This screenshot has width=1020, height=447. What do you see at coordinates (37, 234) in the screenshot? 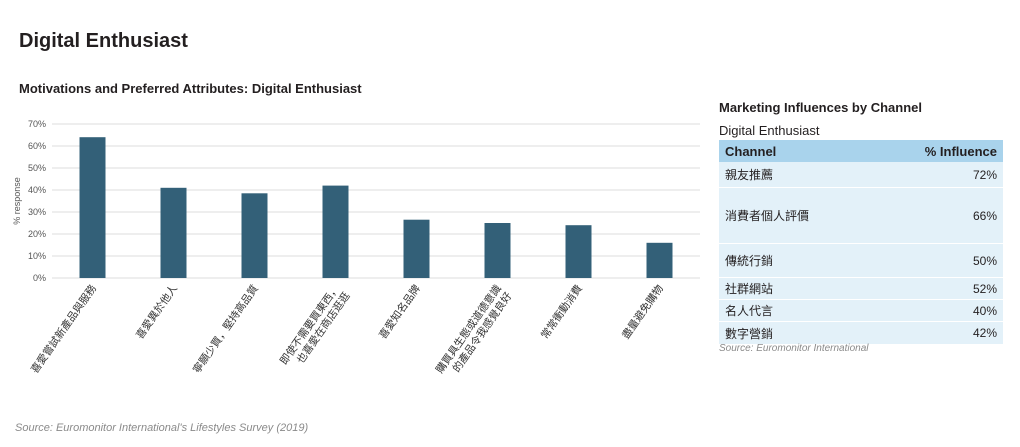
I see `y-tick-label: 20%` at bounding box center [37, 234].